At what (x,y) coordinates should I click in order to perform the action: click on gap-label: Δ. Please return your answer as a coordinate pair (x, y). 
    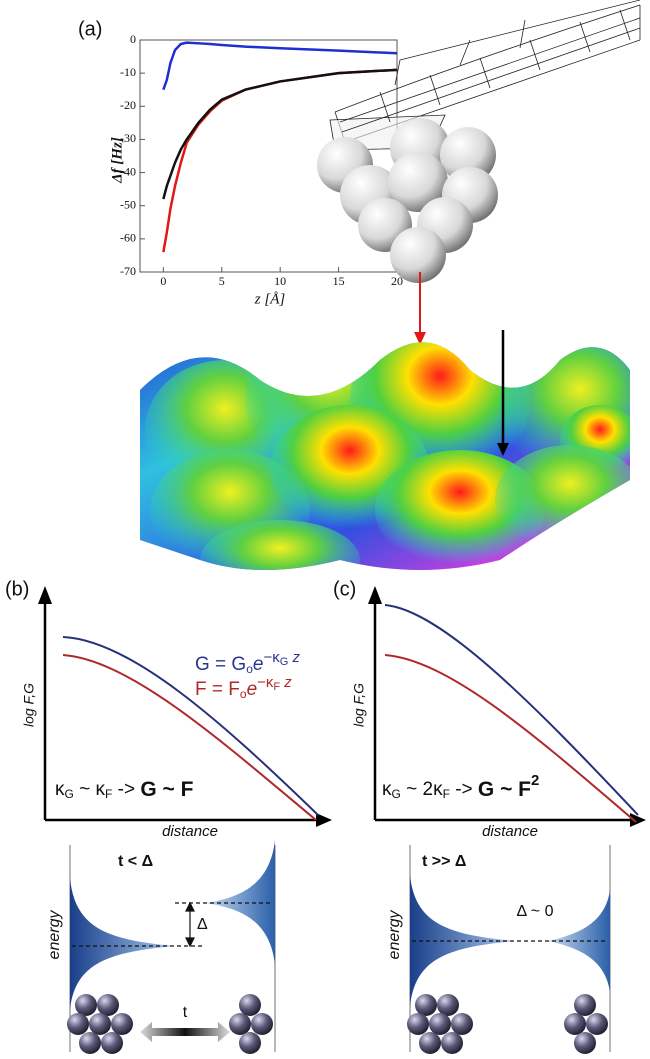
    Looking at the image, I should click on (202, 924).